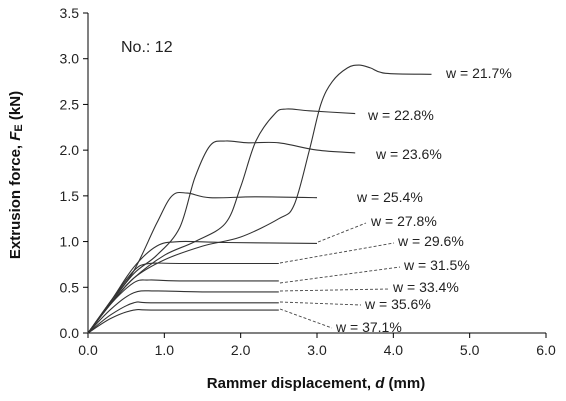 Image resolution: width=566 pixels, height=401 pixels. Describe the element at coordinates (470, 350) in the screenshot. I see `x-tick-label: 5.0` at that location.